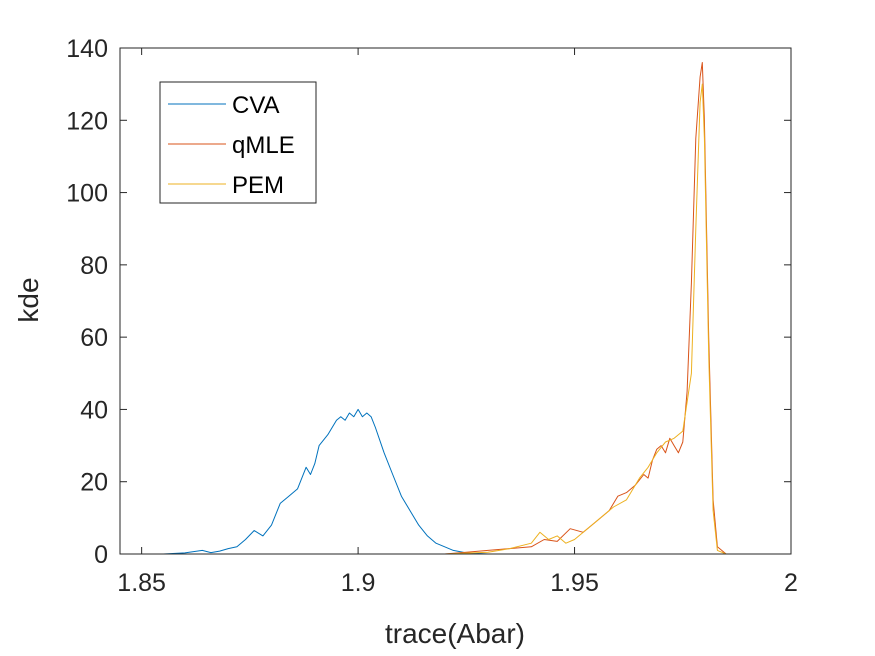 The width and height of the screenshot is (875, 656). I want to click on y-tick-label: 40, so click(94, 410).